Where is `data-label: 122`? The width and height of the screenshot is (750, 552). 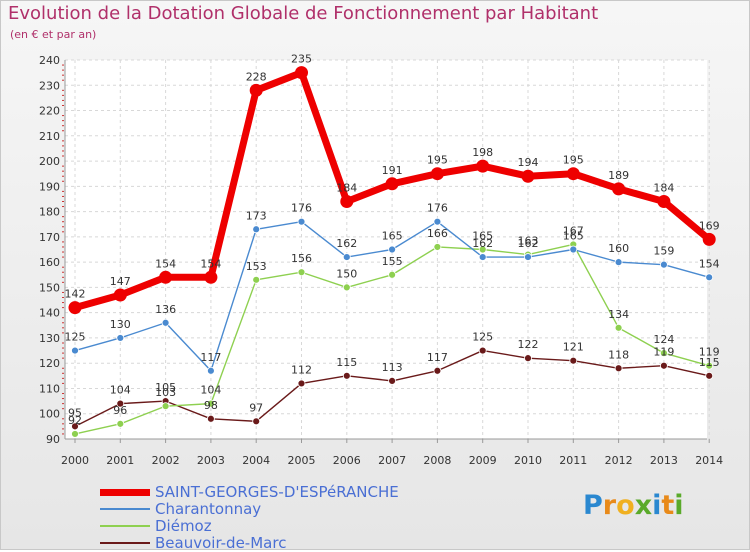 data-label: 122 is located at coordinates (528, 344).